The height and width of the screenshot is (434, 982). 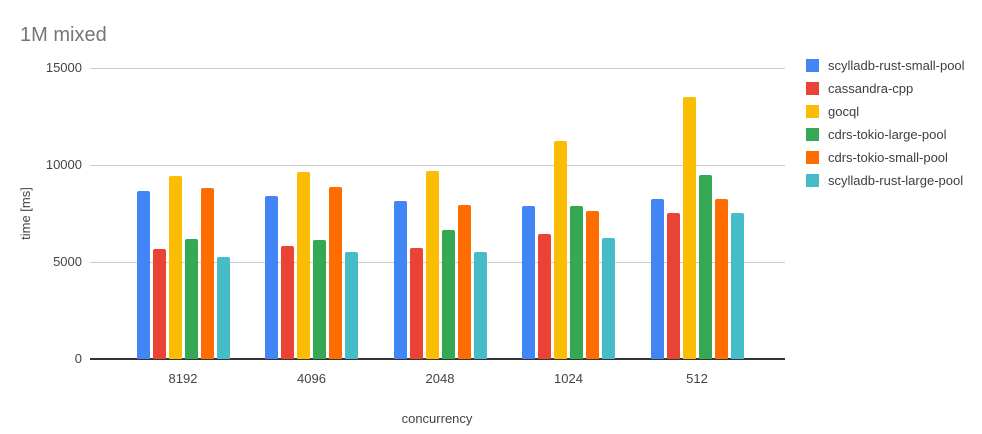 I want to click on x-axis-baseline, so click(x=437, y=359).